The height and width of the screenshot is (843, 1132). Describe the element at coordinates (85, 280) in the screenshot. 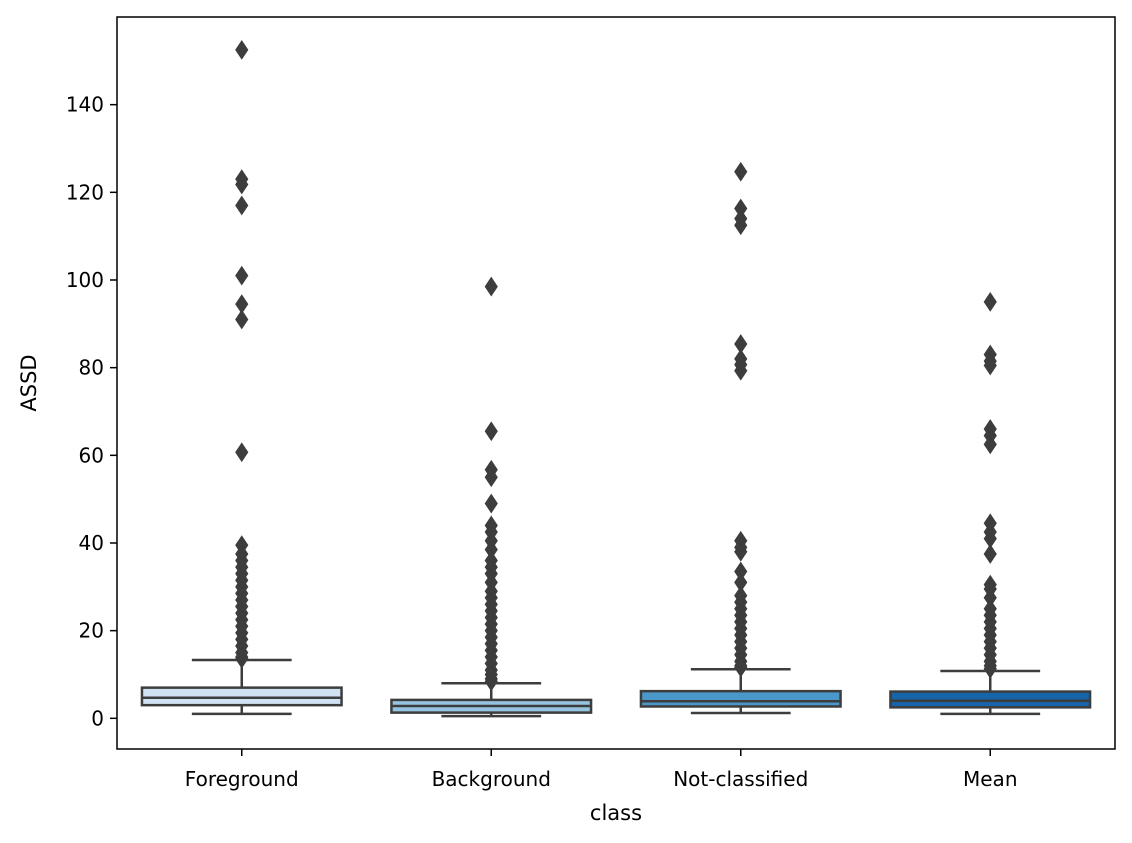

I see `y-tick-label: 100` at that location.